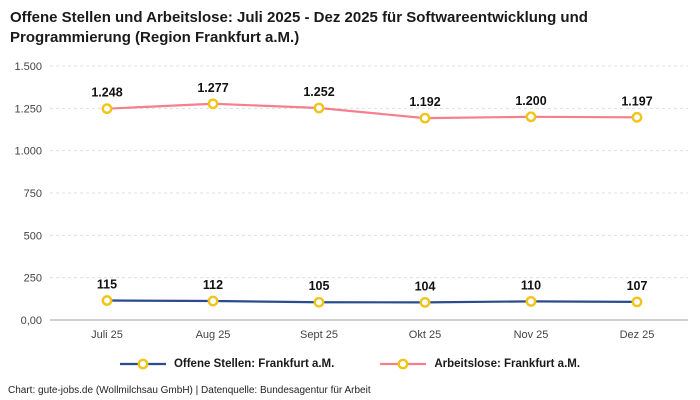 This screenshot has height=400, width=700. I want to click on svg-text: Aug 25, so click(213, 335).